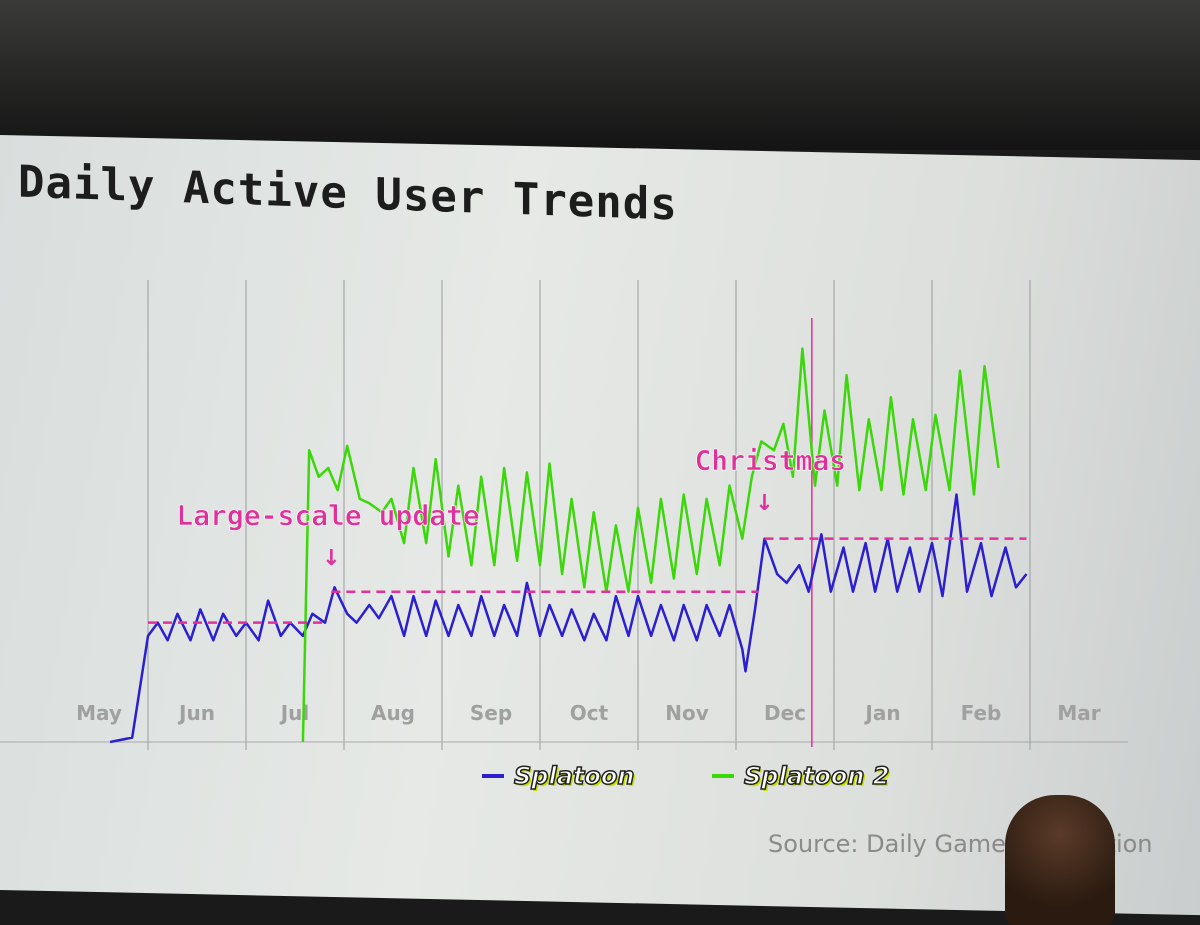 Image resolution: width=1200 pixels, height=925 pixels. What do you see at coordinates (196, 713) in the screenshot?
I see `x-tick-label: Jun` at bounding box center [196, 713].